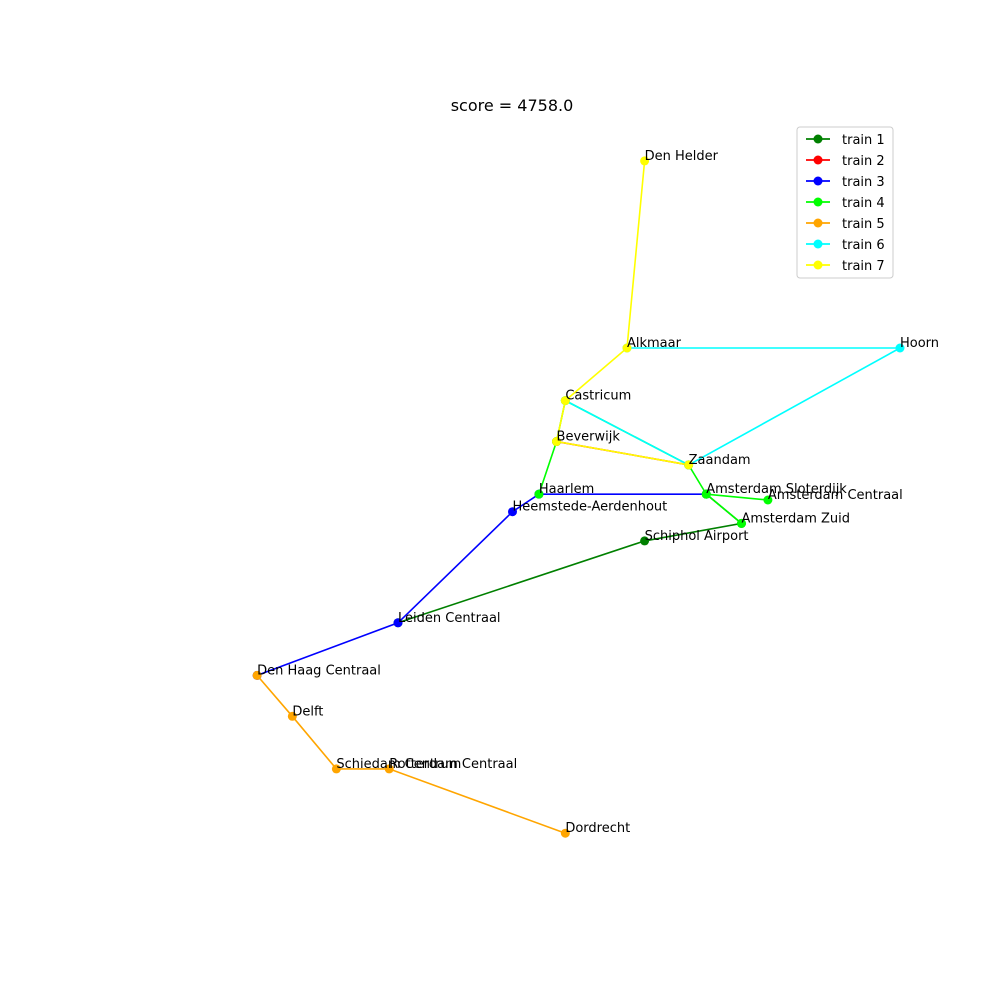  I want to click on legend-entry-train-3: train 3, so click(845, 182).